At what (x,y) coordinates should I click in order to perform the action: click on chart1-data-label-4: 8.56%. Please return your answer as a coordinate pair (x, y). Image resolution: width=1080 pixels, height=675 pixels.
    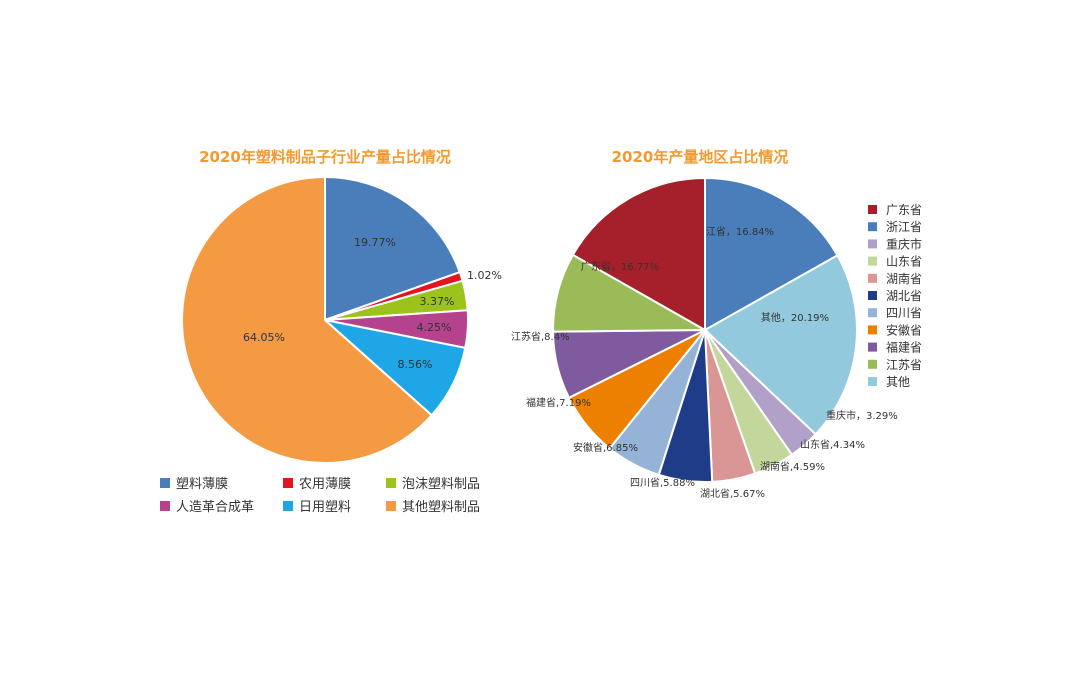
    Looking at the image, I should click on (415, 364).